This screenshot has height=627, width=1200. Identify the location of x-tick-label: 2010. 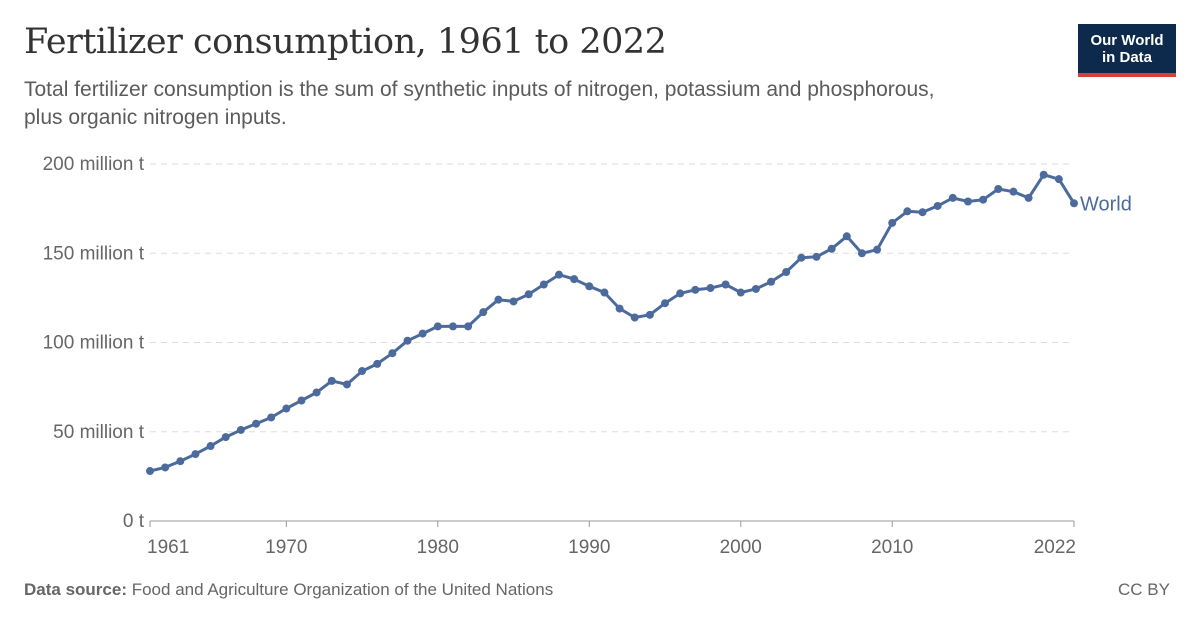
(892, 547).